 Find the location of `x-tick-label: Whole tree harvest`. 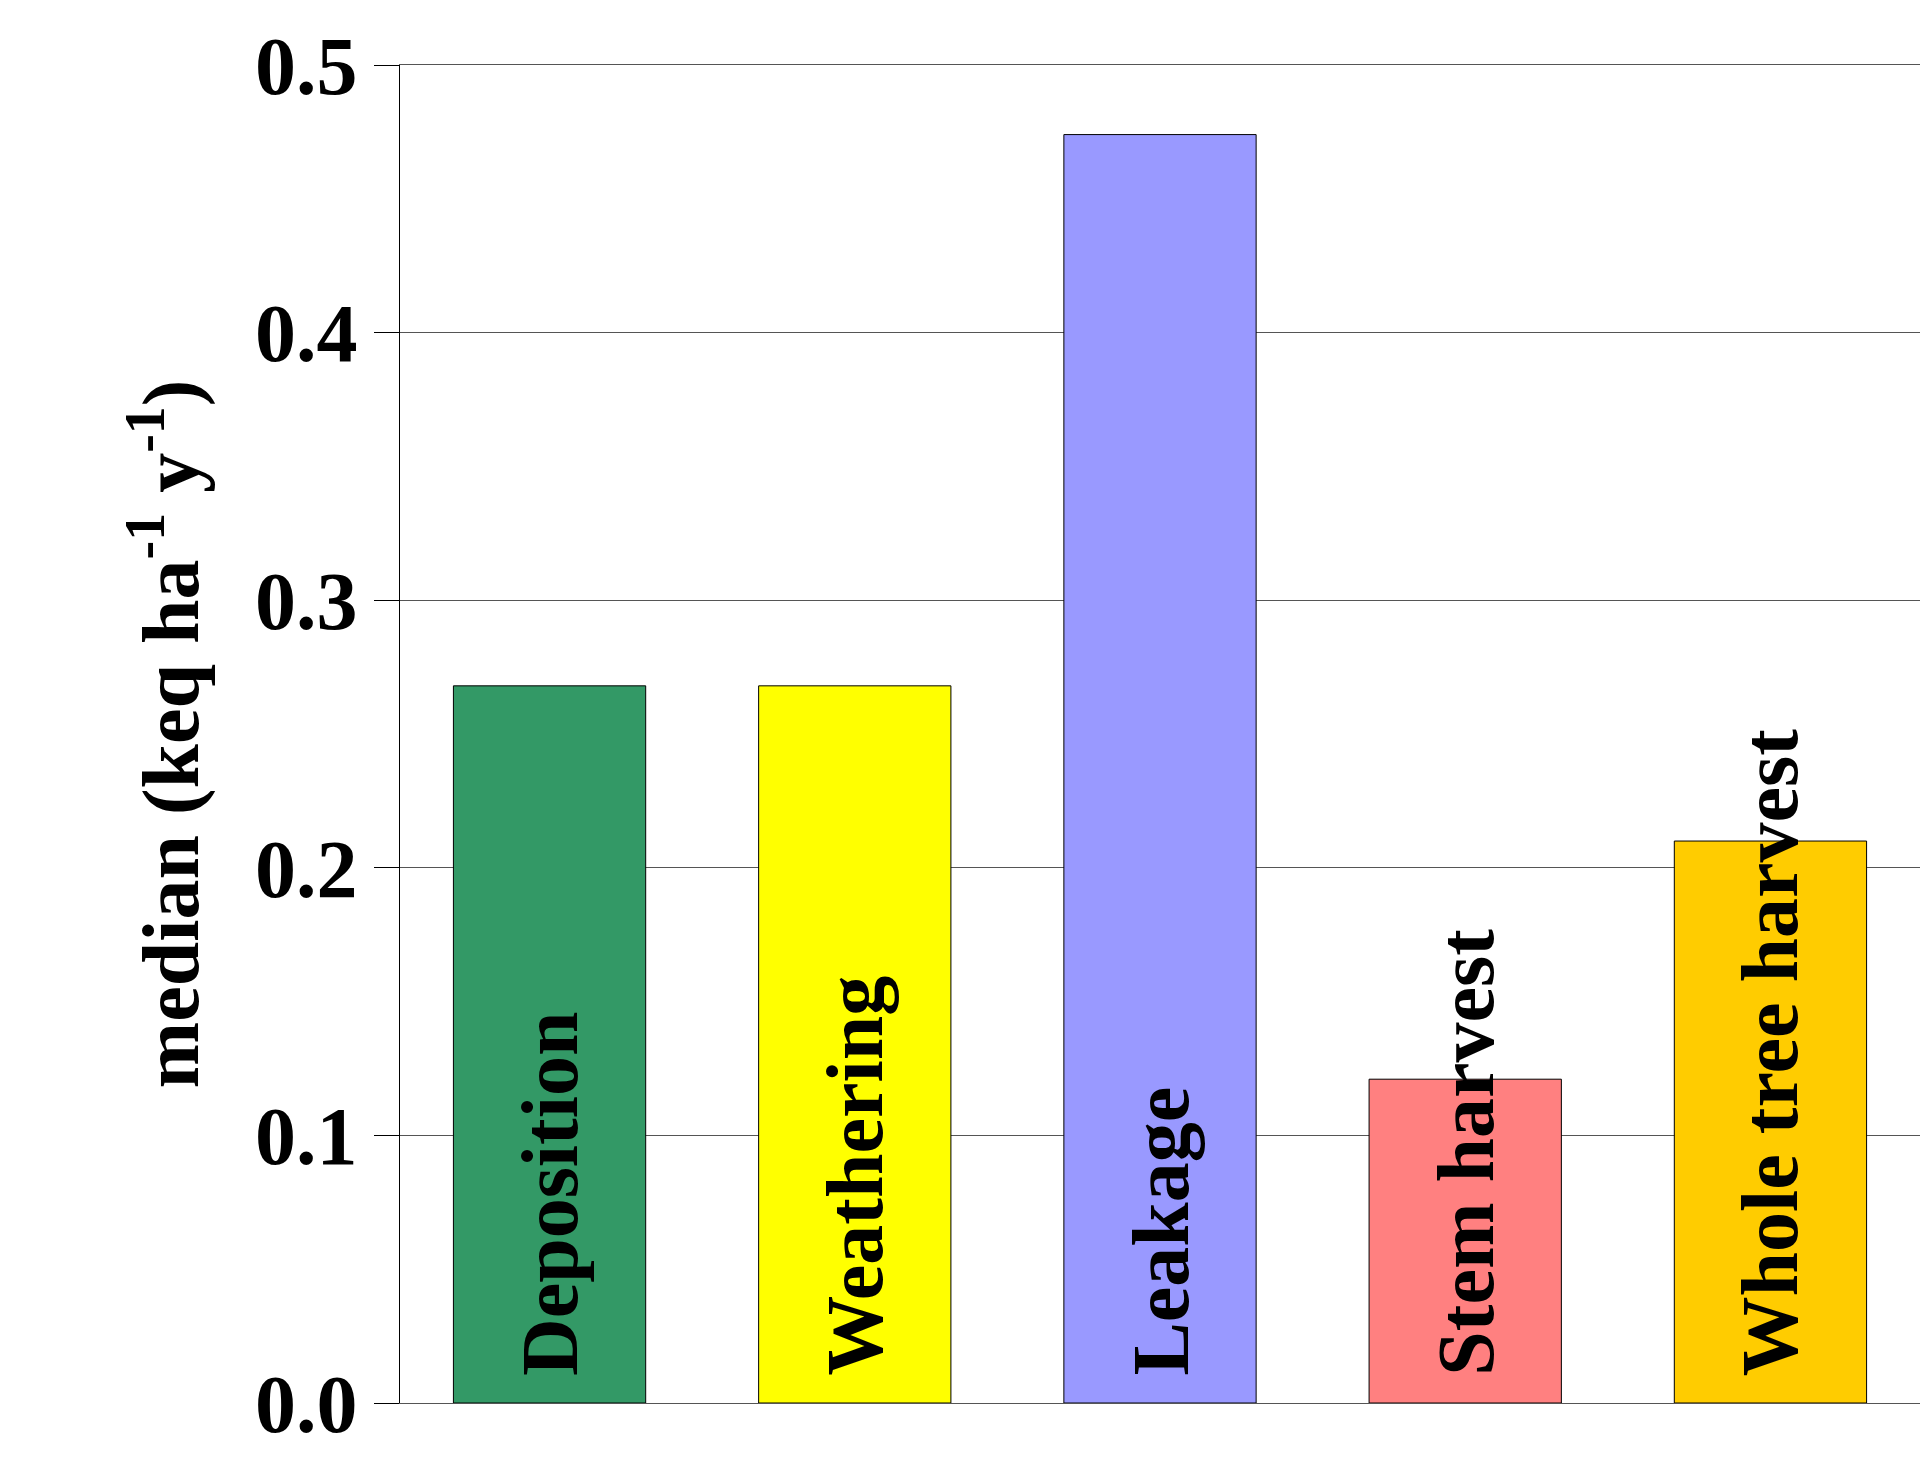

x-tick-label: Whole tree harvest is located at coordinates (1770, 1052).